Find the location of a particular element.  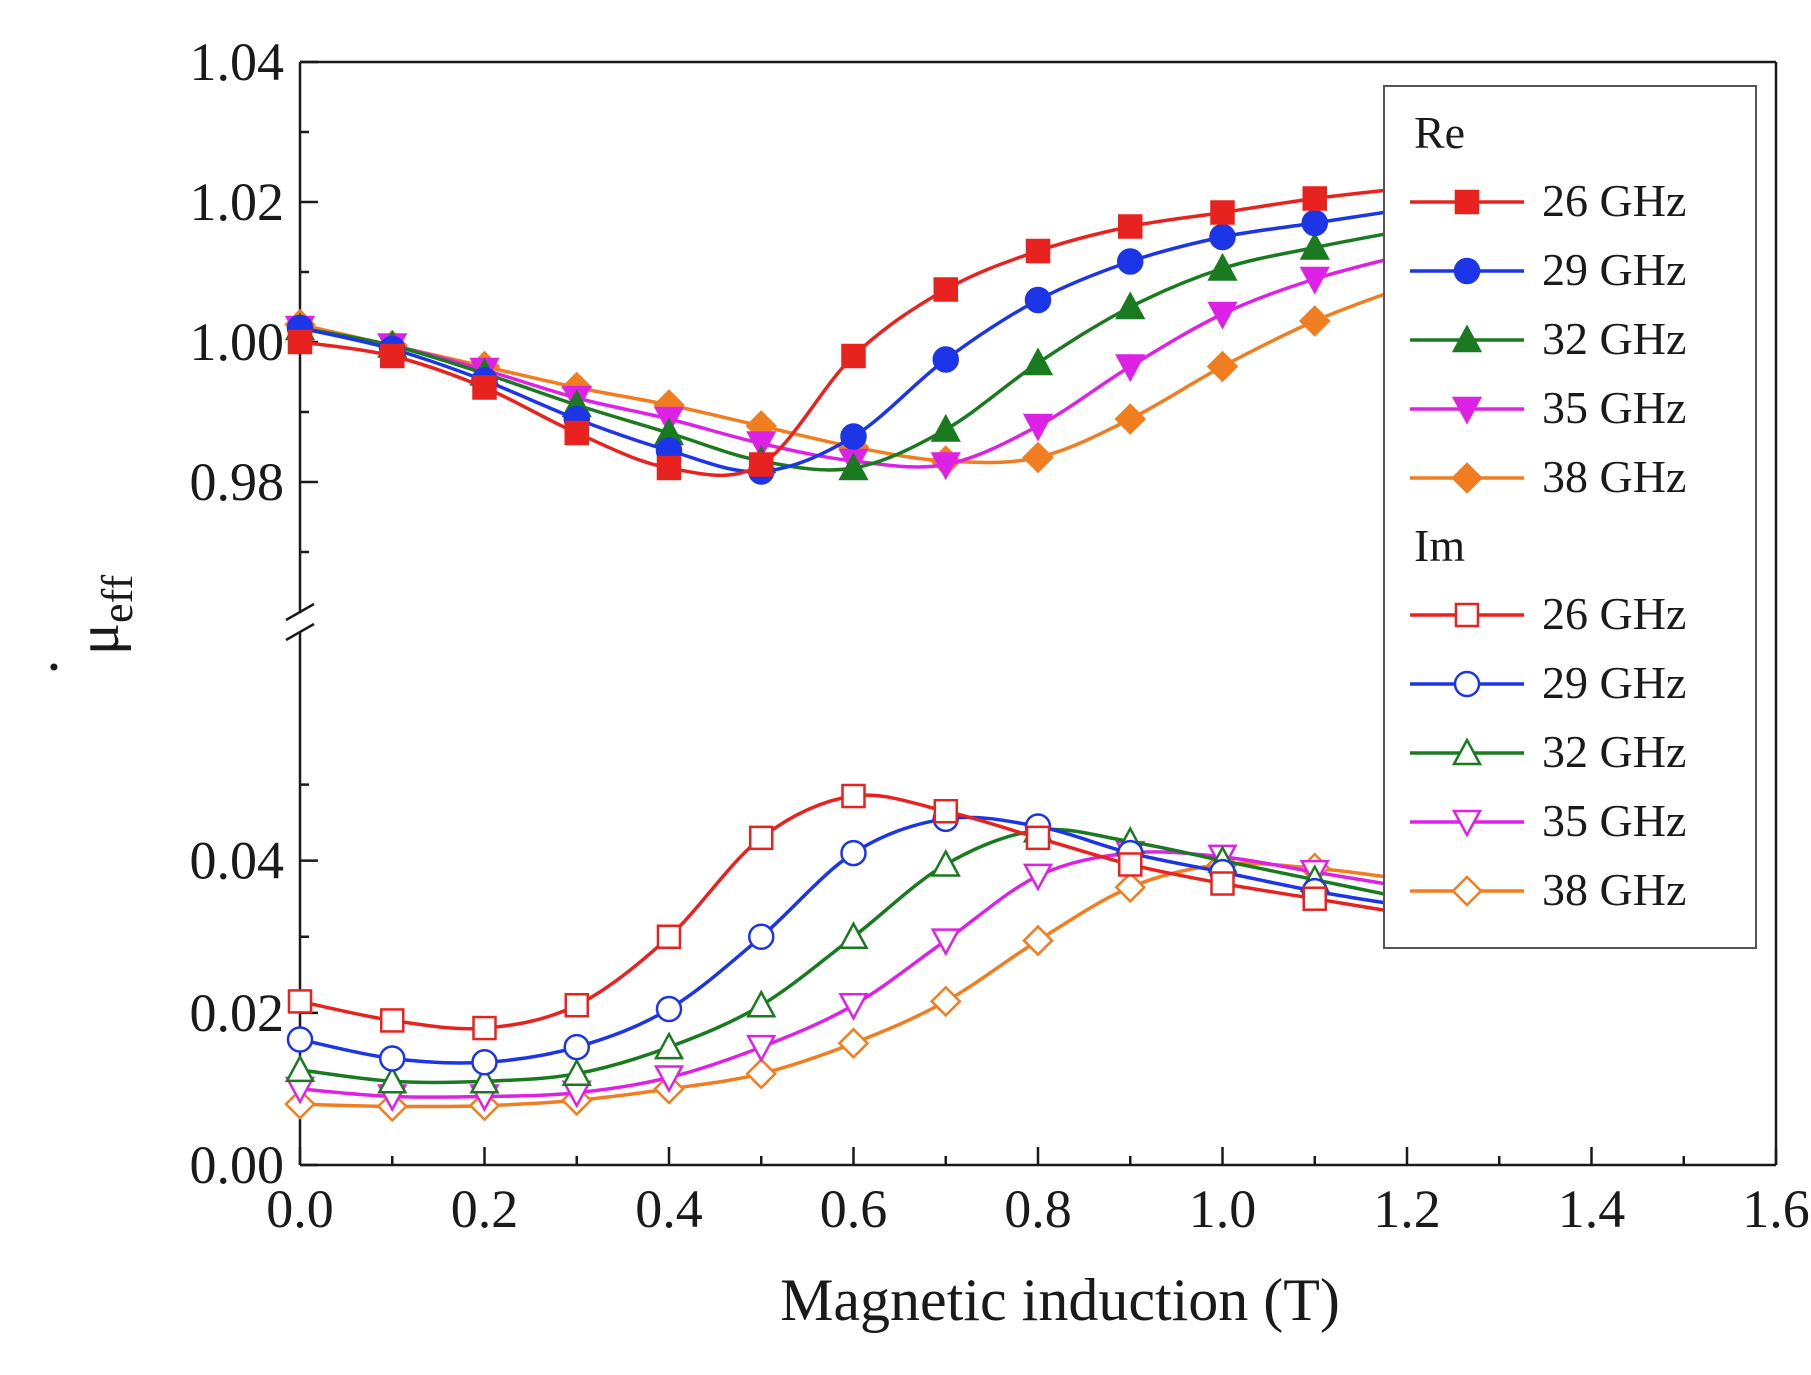

legend-entry-label: 32 GHz is located at coordinates (1614, 751).